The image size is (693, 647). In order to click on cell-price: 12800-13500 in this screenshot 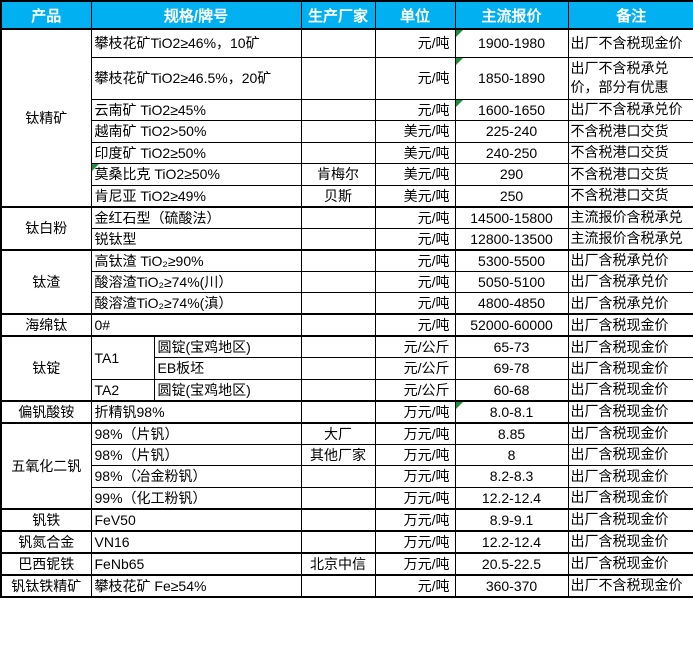, I will do `click(511, 238)`.